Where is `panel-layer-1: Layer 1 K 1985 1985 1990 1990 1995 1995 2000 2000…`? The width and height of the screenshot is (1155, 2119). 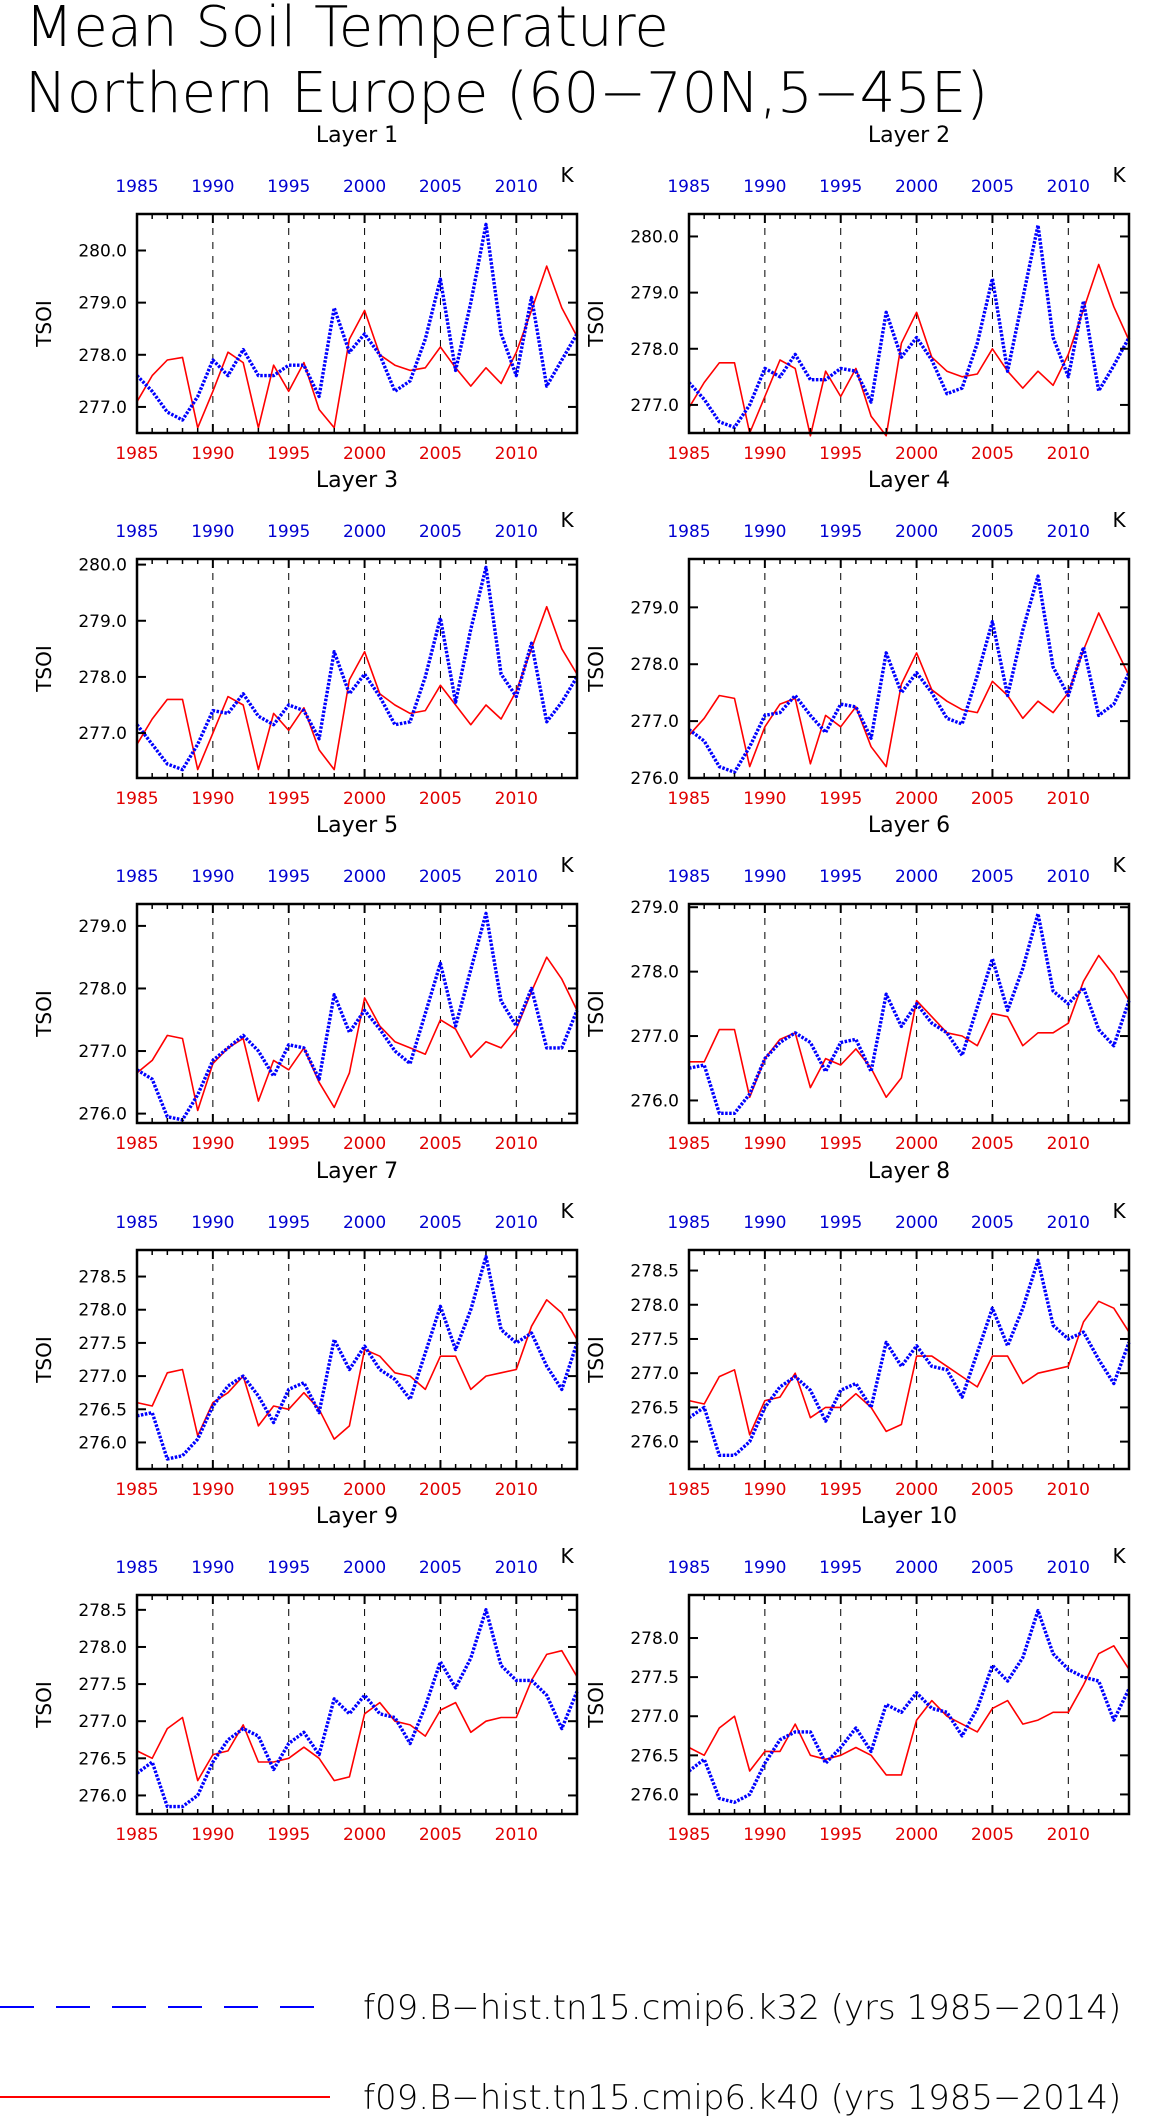
panel-layer-1: Layer 1 K 1985 1985 1990 1990 1995 1995 2000 2000… is located at coordinates (305, 293).